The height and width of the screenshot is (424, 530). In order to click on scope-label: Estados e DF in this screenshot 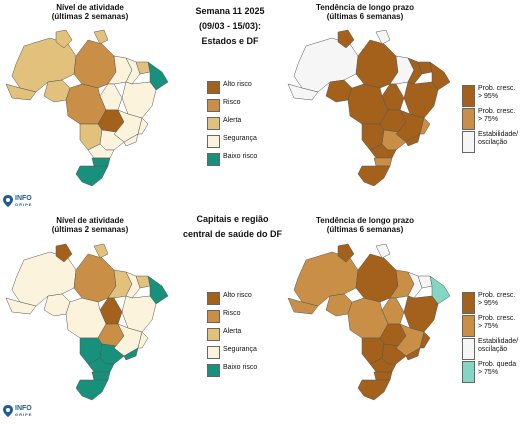, I will do `click(230, 41)`.